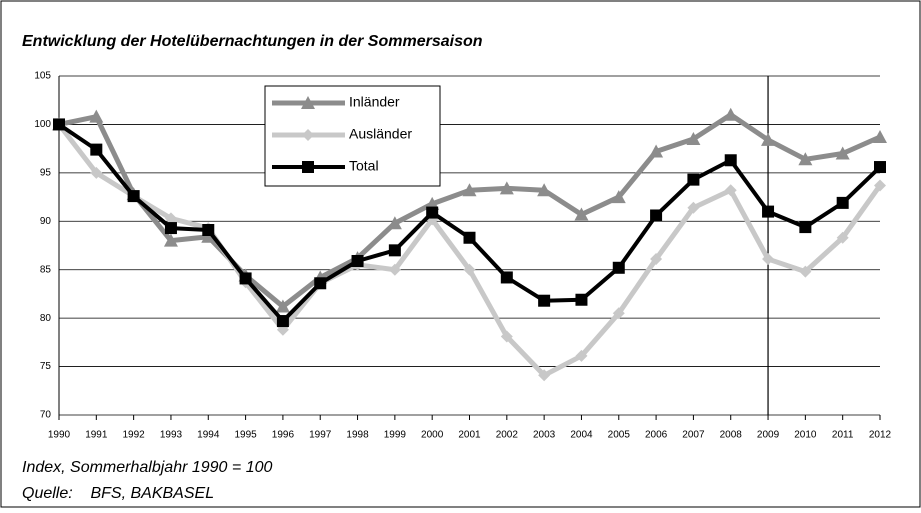  What do you see at coordinates (96, 435) in the screenshot?
I see `x-tick-label: 1991` at bounding box center [96, 435].